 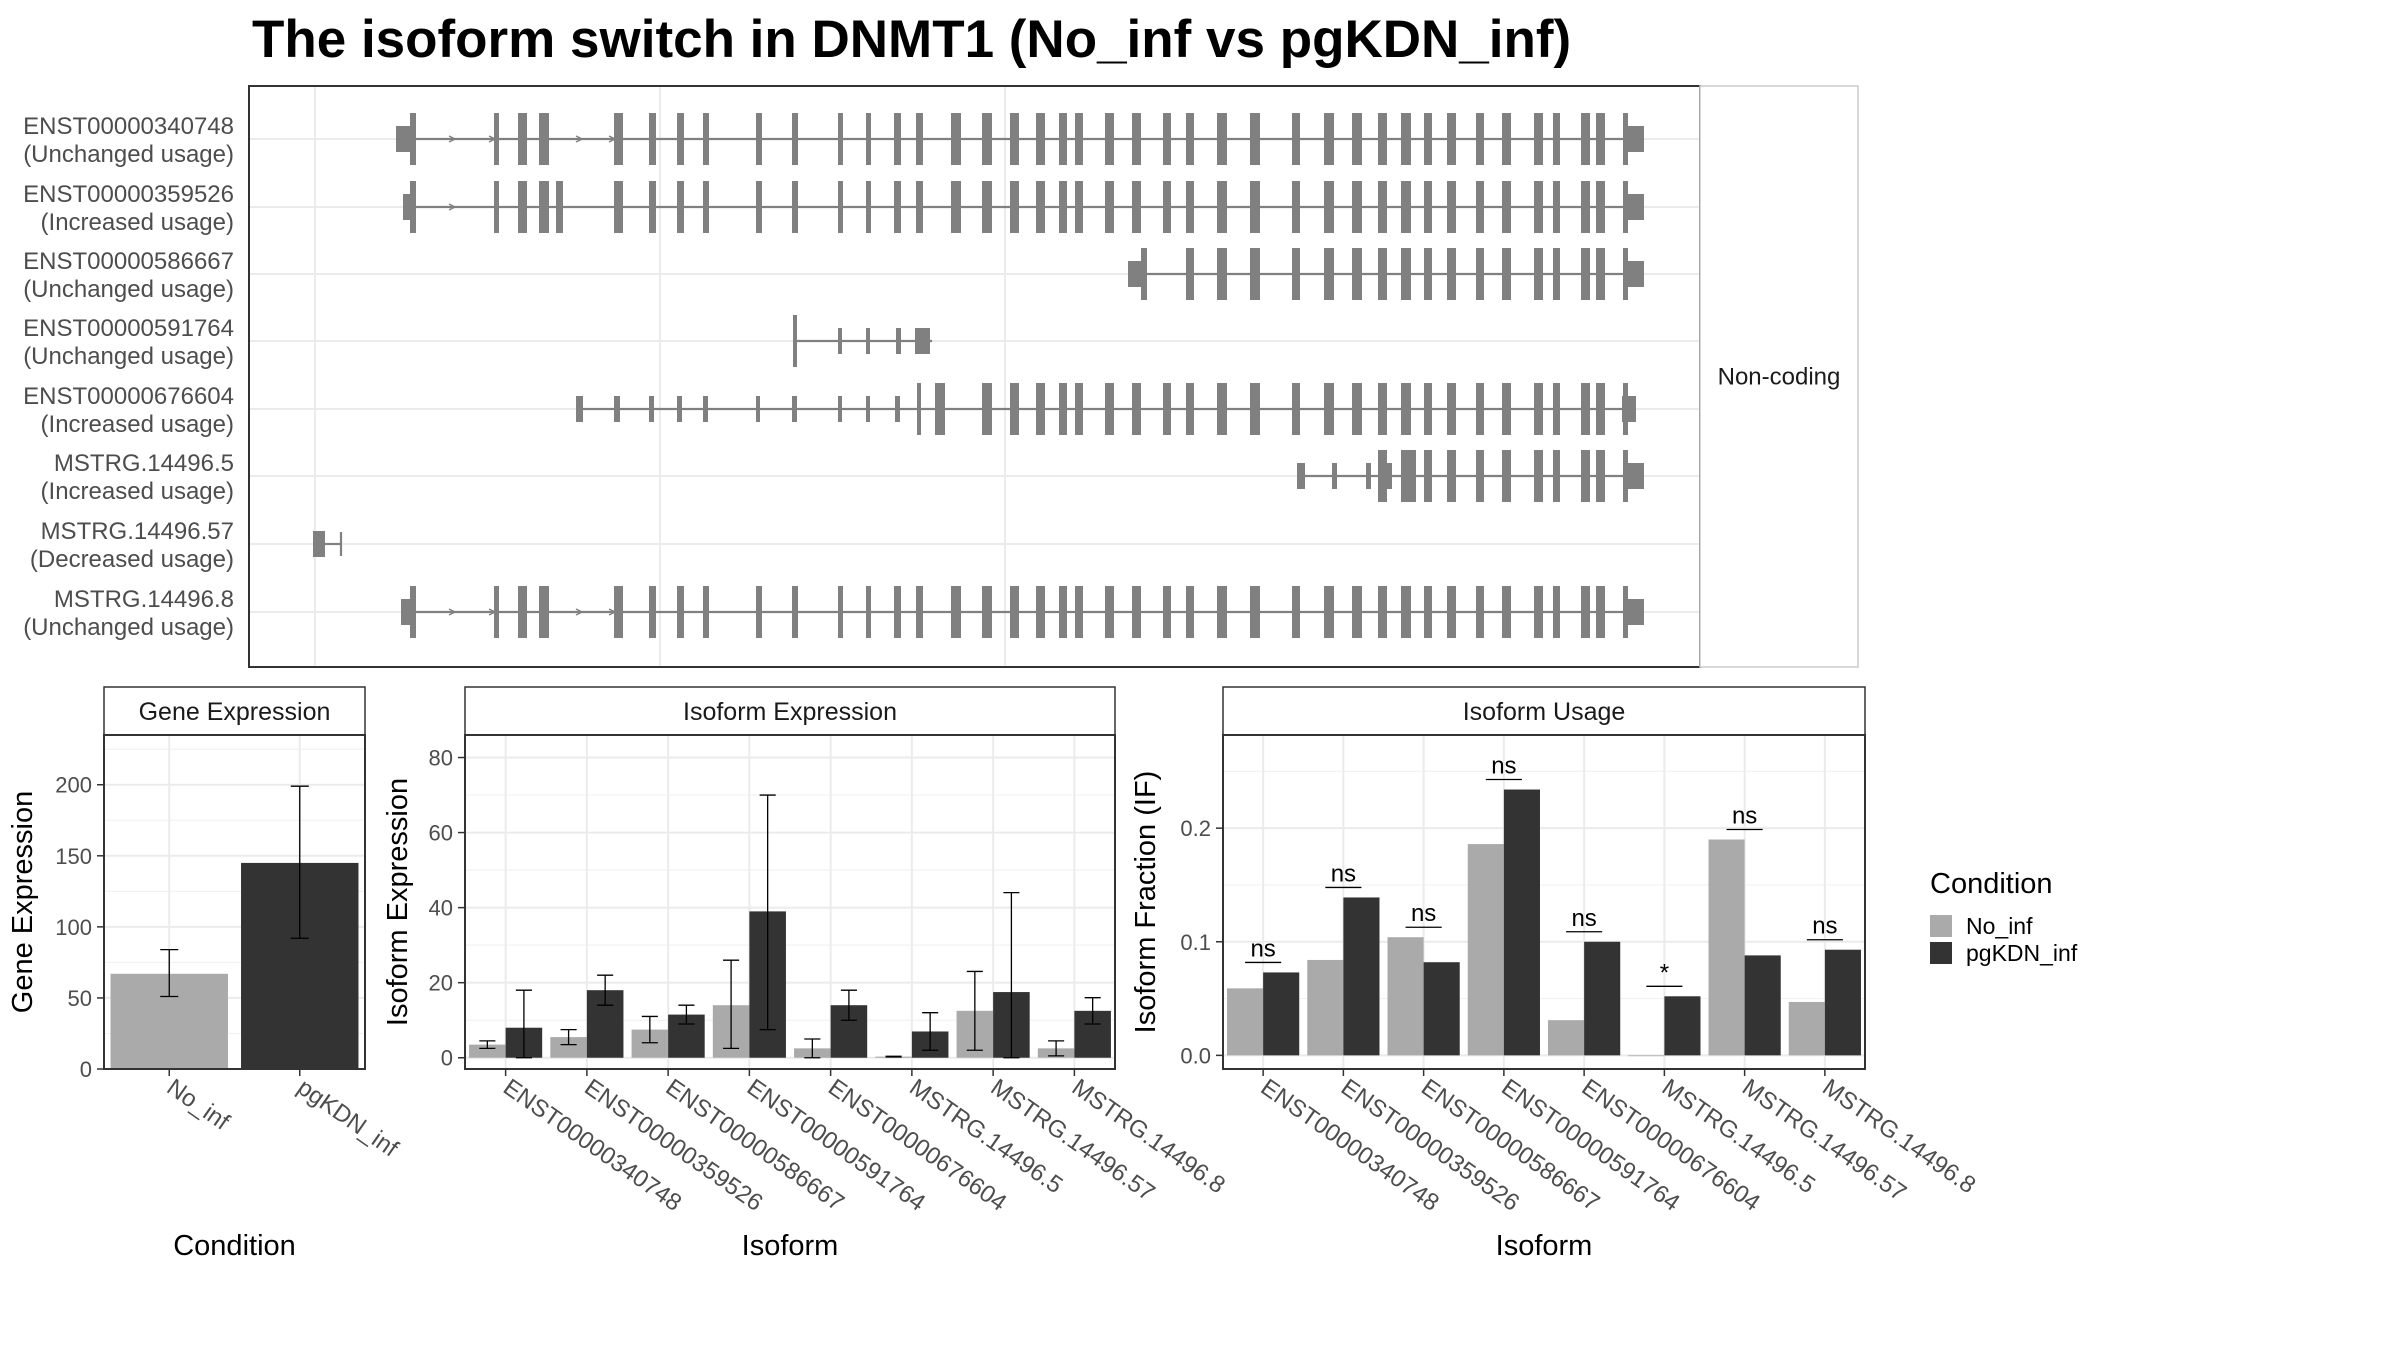 I want to click on isoform-label-mstrg-14496-57: MSTRG.14496.57, so click(x=137, y=531).